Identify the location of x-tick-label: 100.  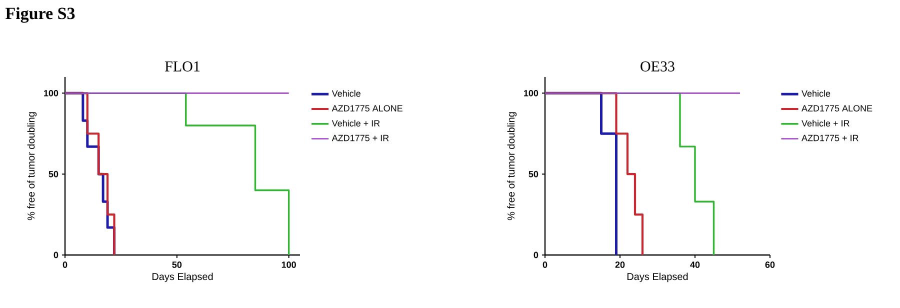
(289, 265).